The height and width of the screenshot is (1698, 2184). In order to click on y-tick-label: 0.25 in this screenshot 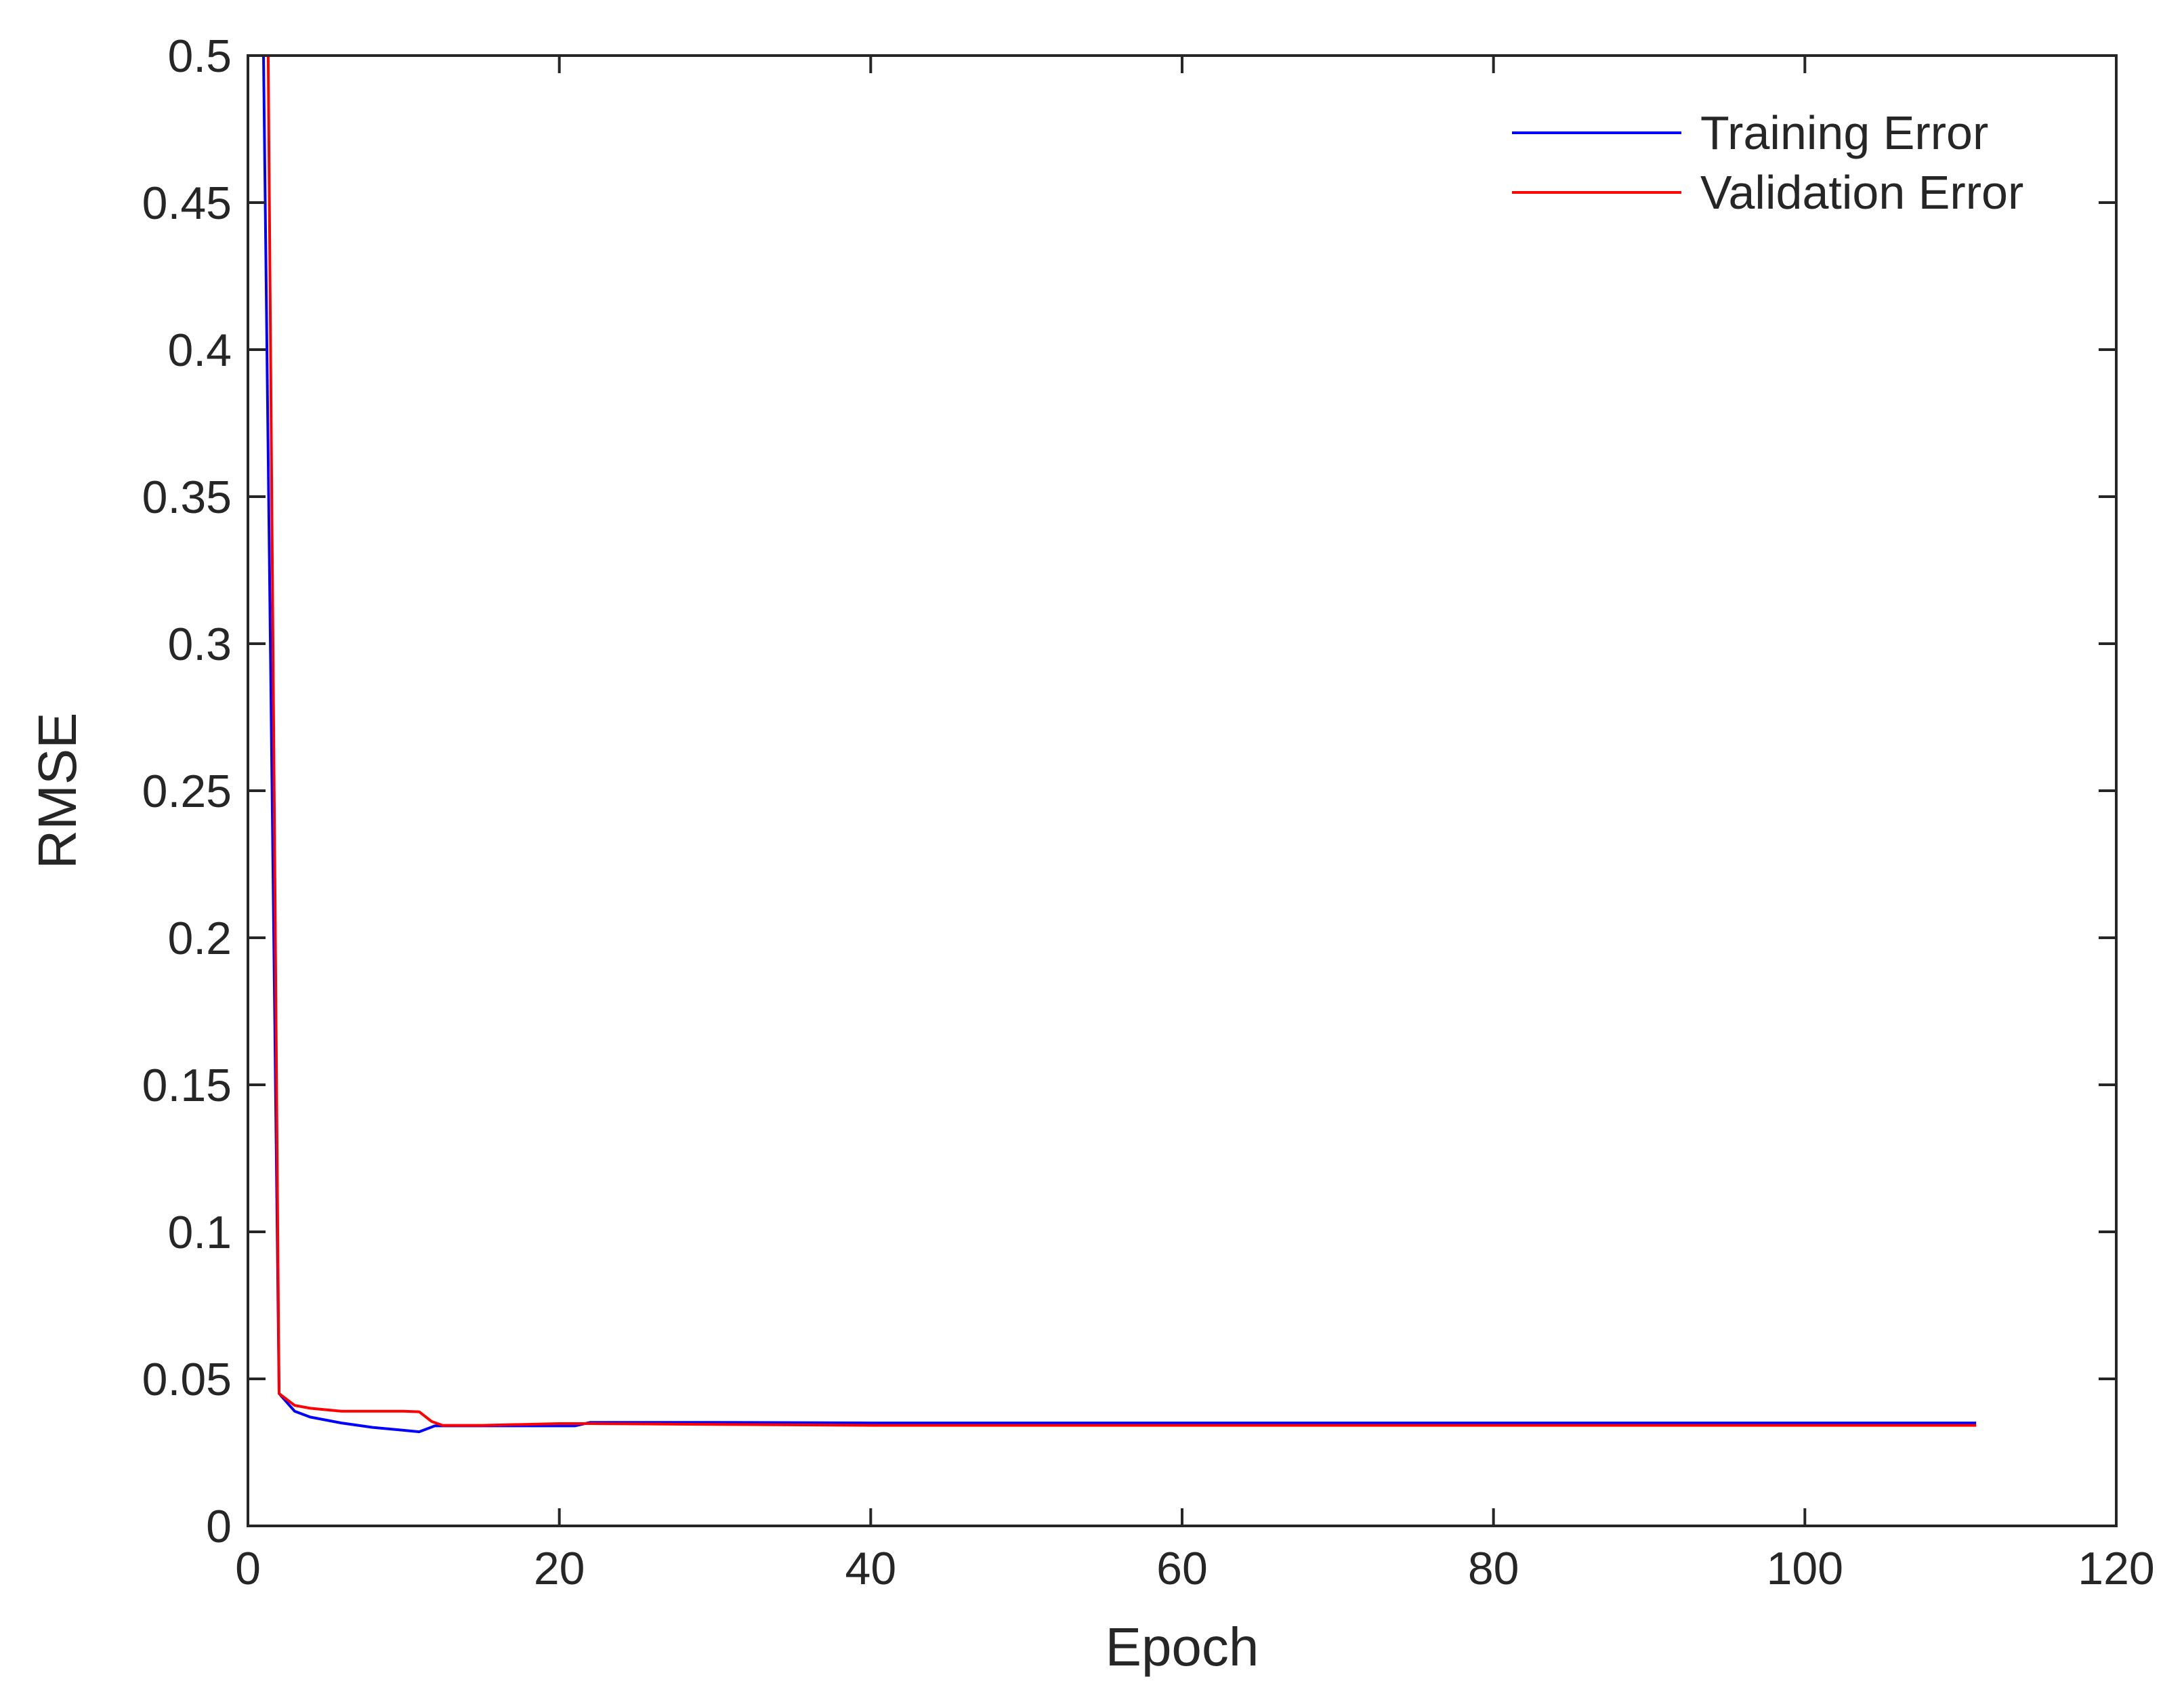, I will do `click(187, 791)`.